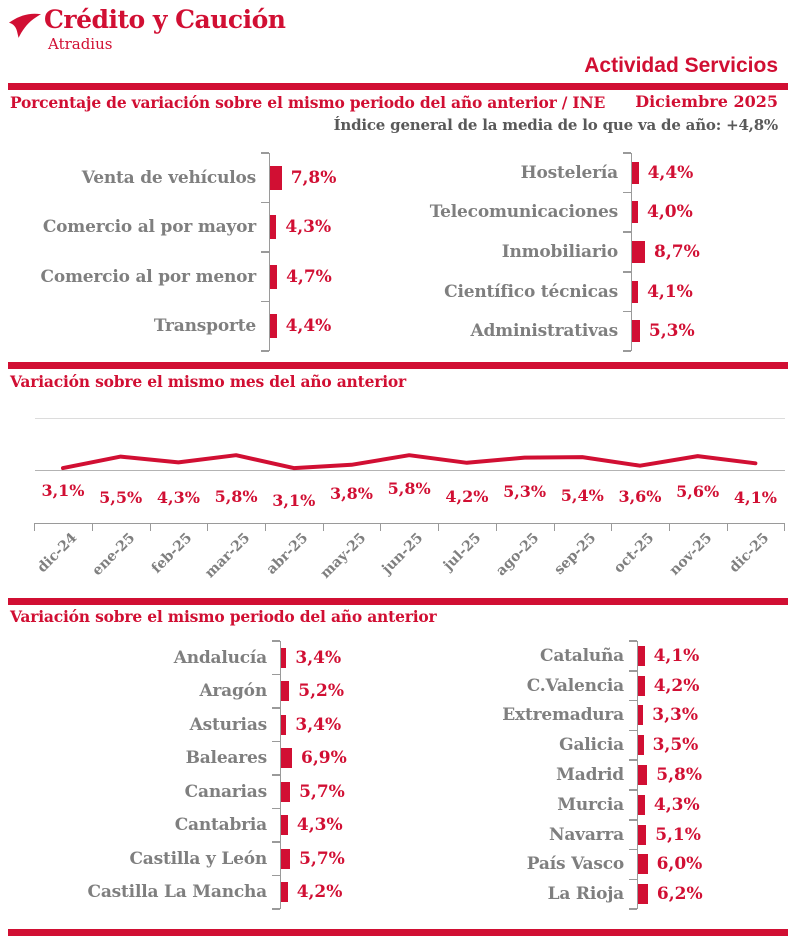 This screenshot has height=943, width=796. I want to click on category-label: País Vasco, so click(575, 864).